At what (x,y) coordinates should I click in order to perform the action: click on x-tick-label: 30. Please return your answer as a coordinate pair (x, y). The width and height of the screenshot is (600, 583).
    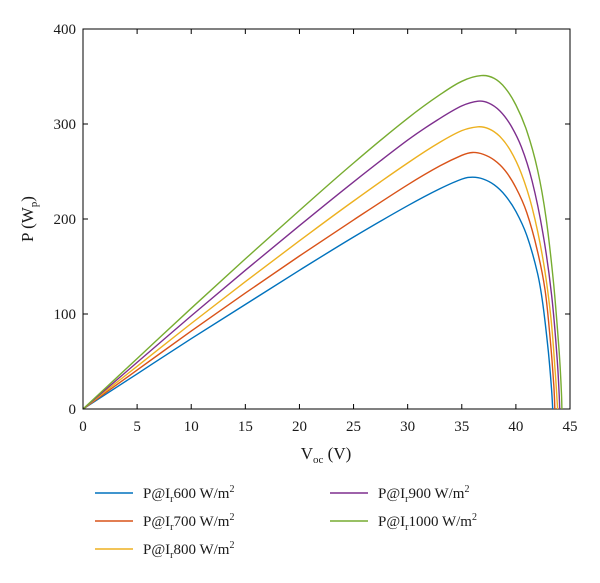
    Looking at the image, I should click on (407, 427).